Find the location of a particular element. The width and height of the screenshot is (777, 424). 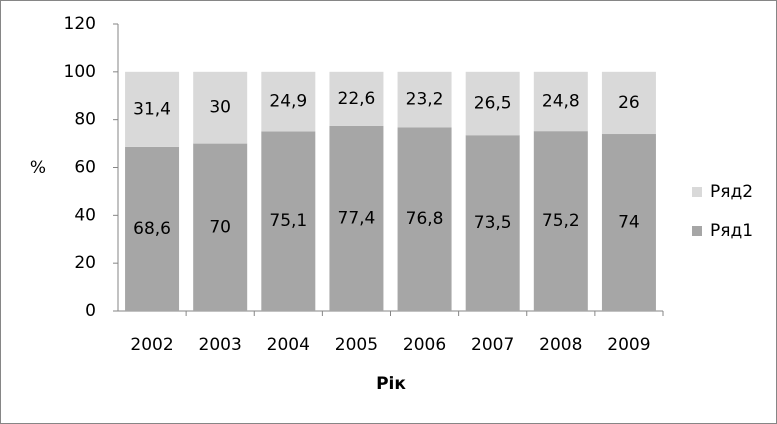

data-label: 70 is located at coordinates (220, 227).